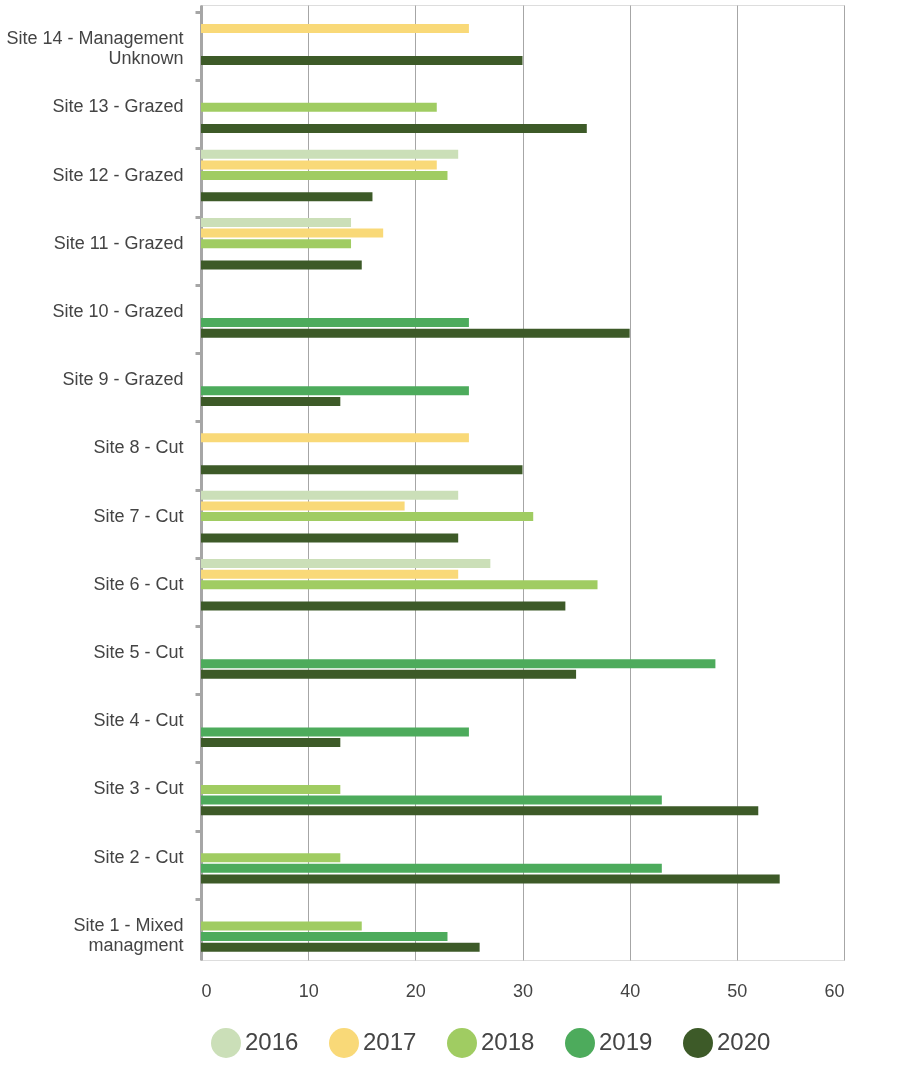 This screenshot has width=897, height=1078. Describe the element at coordinates (95, 48) in the screenshot. I see `y-tick-label: Site 14 - Management Unknown` at that location.